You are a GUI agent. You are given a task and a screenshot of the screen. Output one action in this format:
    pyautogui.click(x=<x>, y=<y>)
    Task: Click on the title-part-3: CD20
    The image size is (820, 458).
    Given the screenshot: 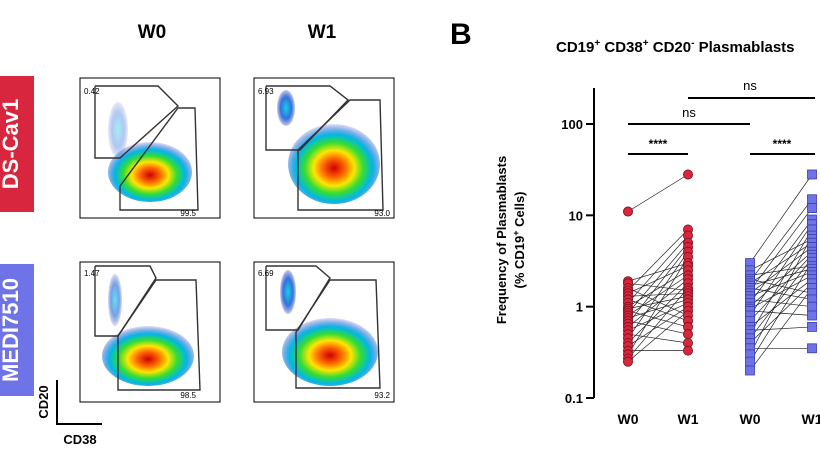 What is the action you would take?
    pyautogui.click(x=670, y=47)
    